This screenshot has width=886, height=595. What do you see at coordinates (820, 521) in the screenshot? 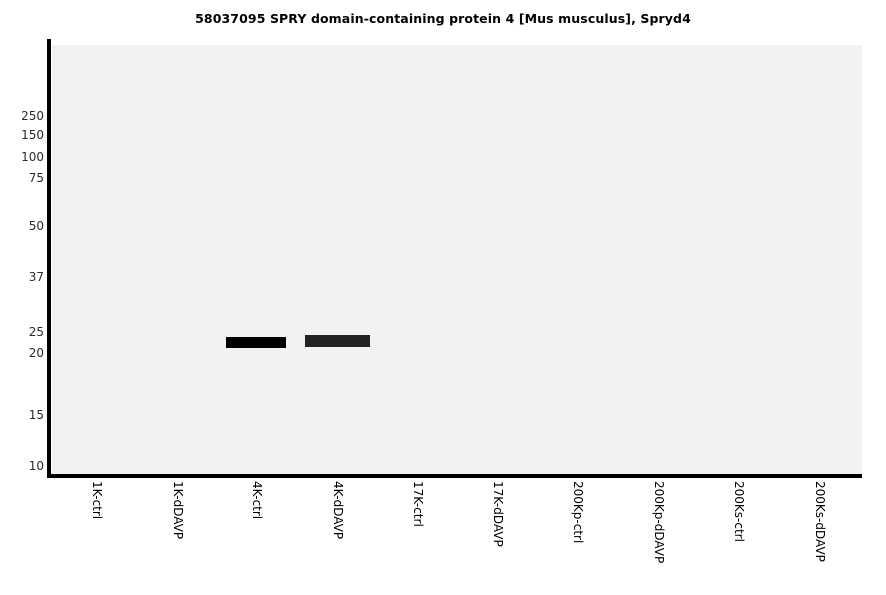
I see `x-axis-lane-label: 200Ks-dDAVP` at bounding box center [820, 521].